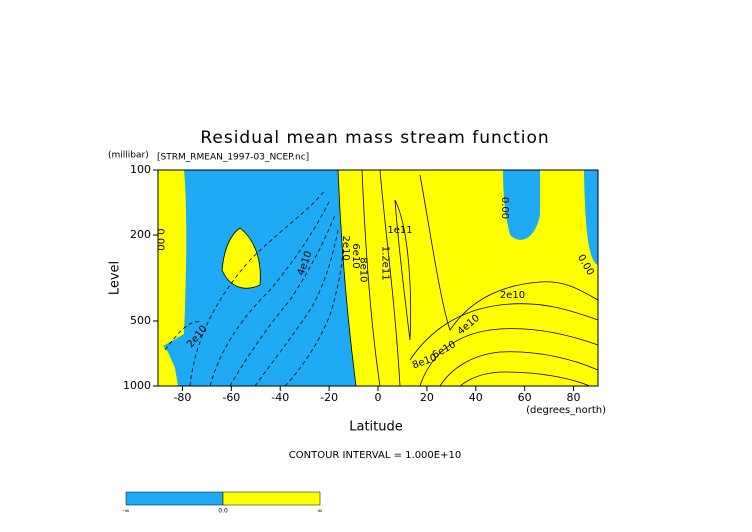 The width and height of the screenshot is (752, 532). What do you see at coordinates (399, 230) in the screenshot?
I see `contour-label: 1e11` at bounding box center [399, 230].